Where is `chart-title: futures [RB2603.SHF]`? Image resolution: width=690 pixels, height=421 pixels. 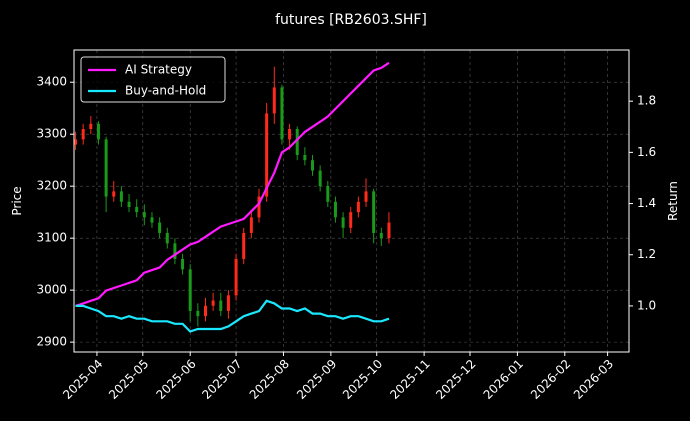 chart-title: futures [RB2603.SHF] is located at coordinates (351, 20).